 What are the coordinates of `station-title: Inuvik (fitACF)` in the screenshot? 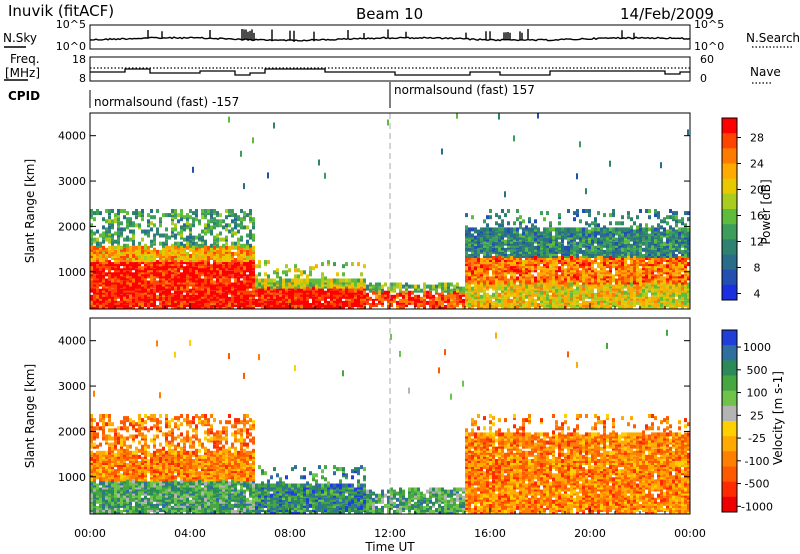 It's located at (61, 11).